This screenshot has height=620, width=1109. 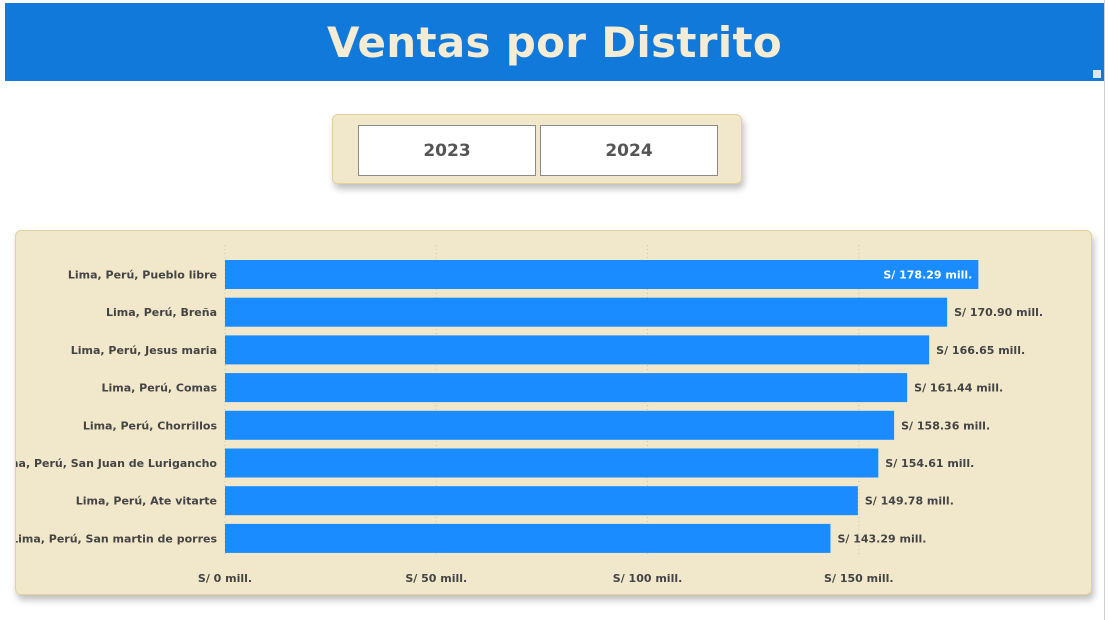 What do you see at coordinates (958, 388) in the screenshot?
I see `data-label: S/ 161.44 mill.` at bounding box center [958, 388].